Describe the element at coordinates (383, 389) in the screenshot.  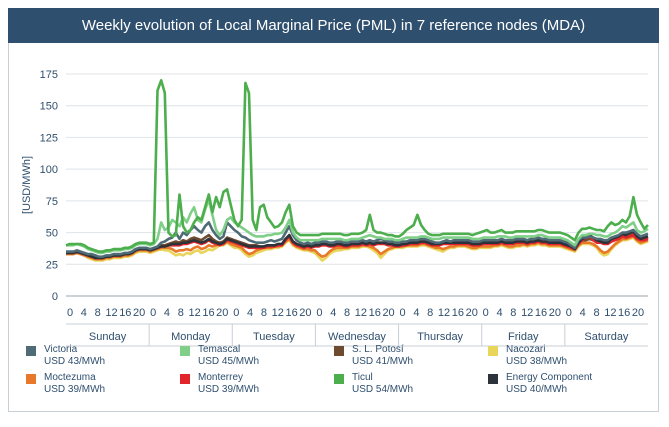
I see `legend-series-value: USD 54/MWh` at that location.